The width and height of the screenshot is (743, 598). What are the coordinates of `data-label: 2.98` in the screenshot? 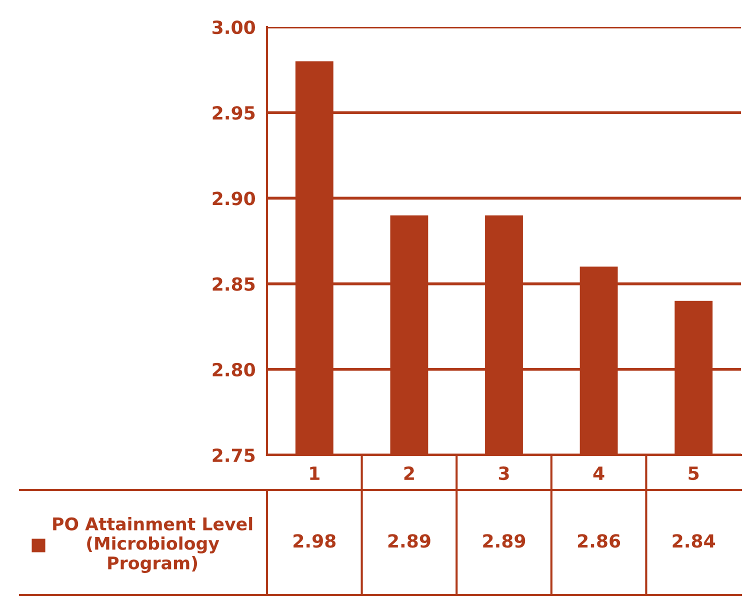 It's located at (315, 541).